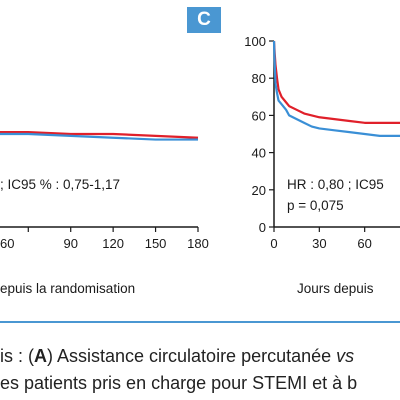 The image size is (400, 400). I want to click on left-x-tick-label-2: 120, so click(113, 243).